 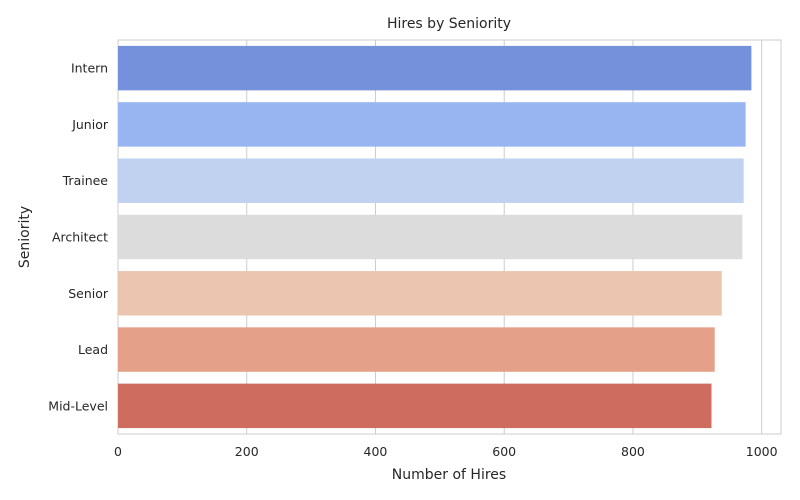 What do you see at coordinates (85, 180) in the screenshot?
I see `y-tick-label: Trainee` at bounding box center [85, 180].